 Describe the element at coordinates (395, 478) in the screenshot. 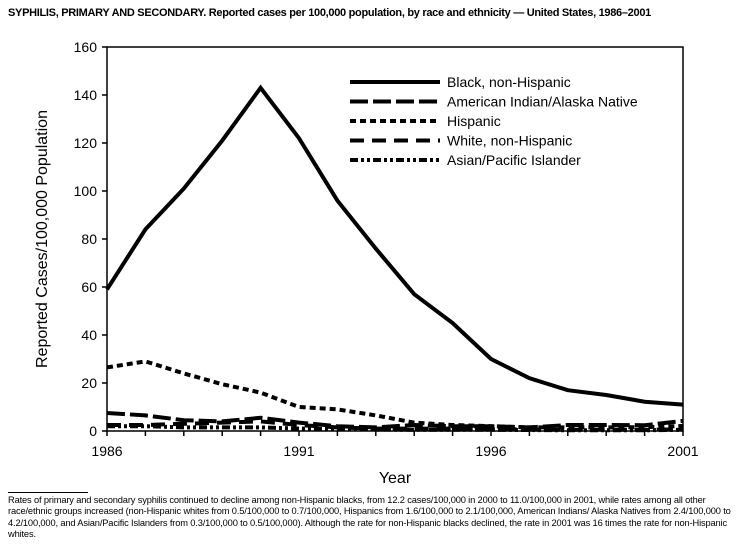

I see `x-axis-label: Year` at that location.